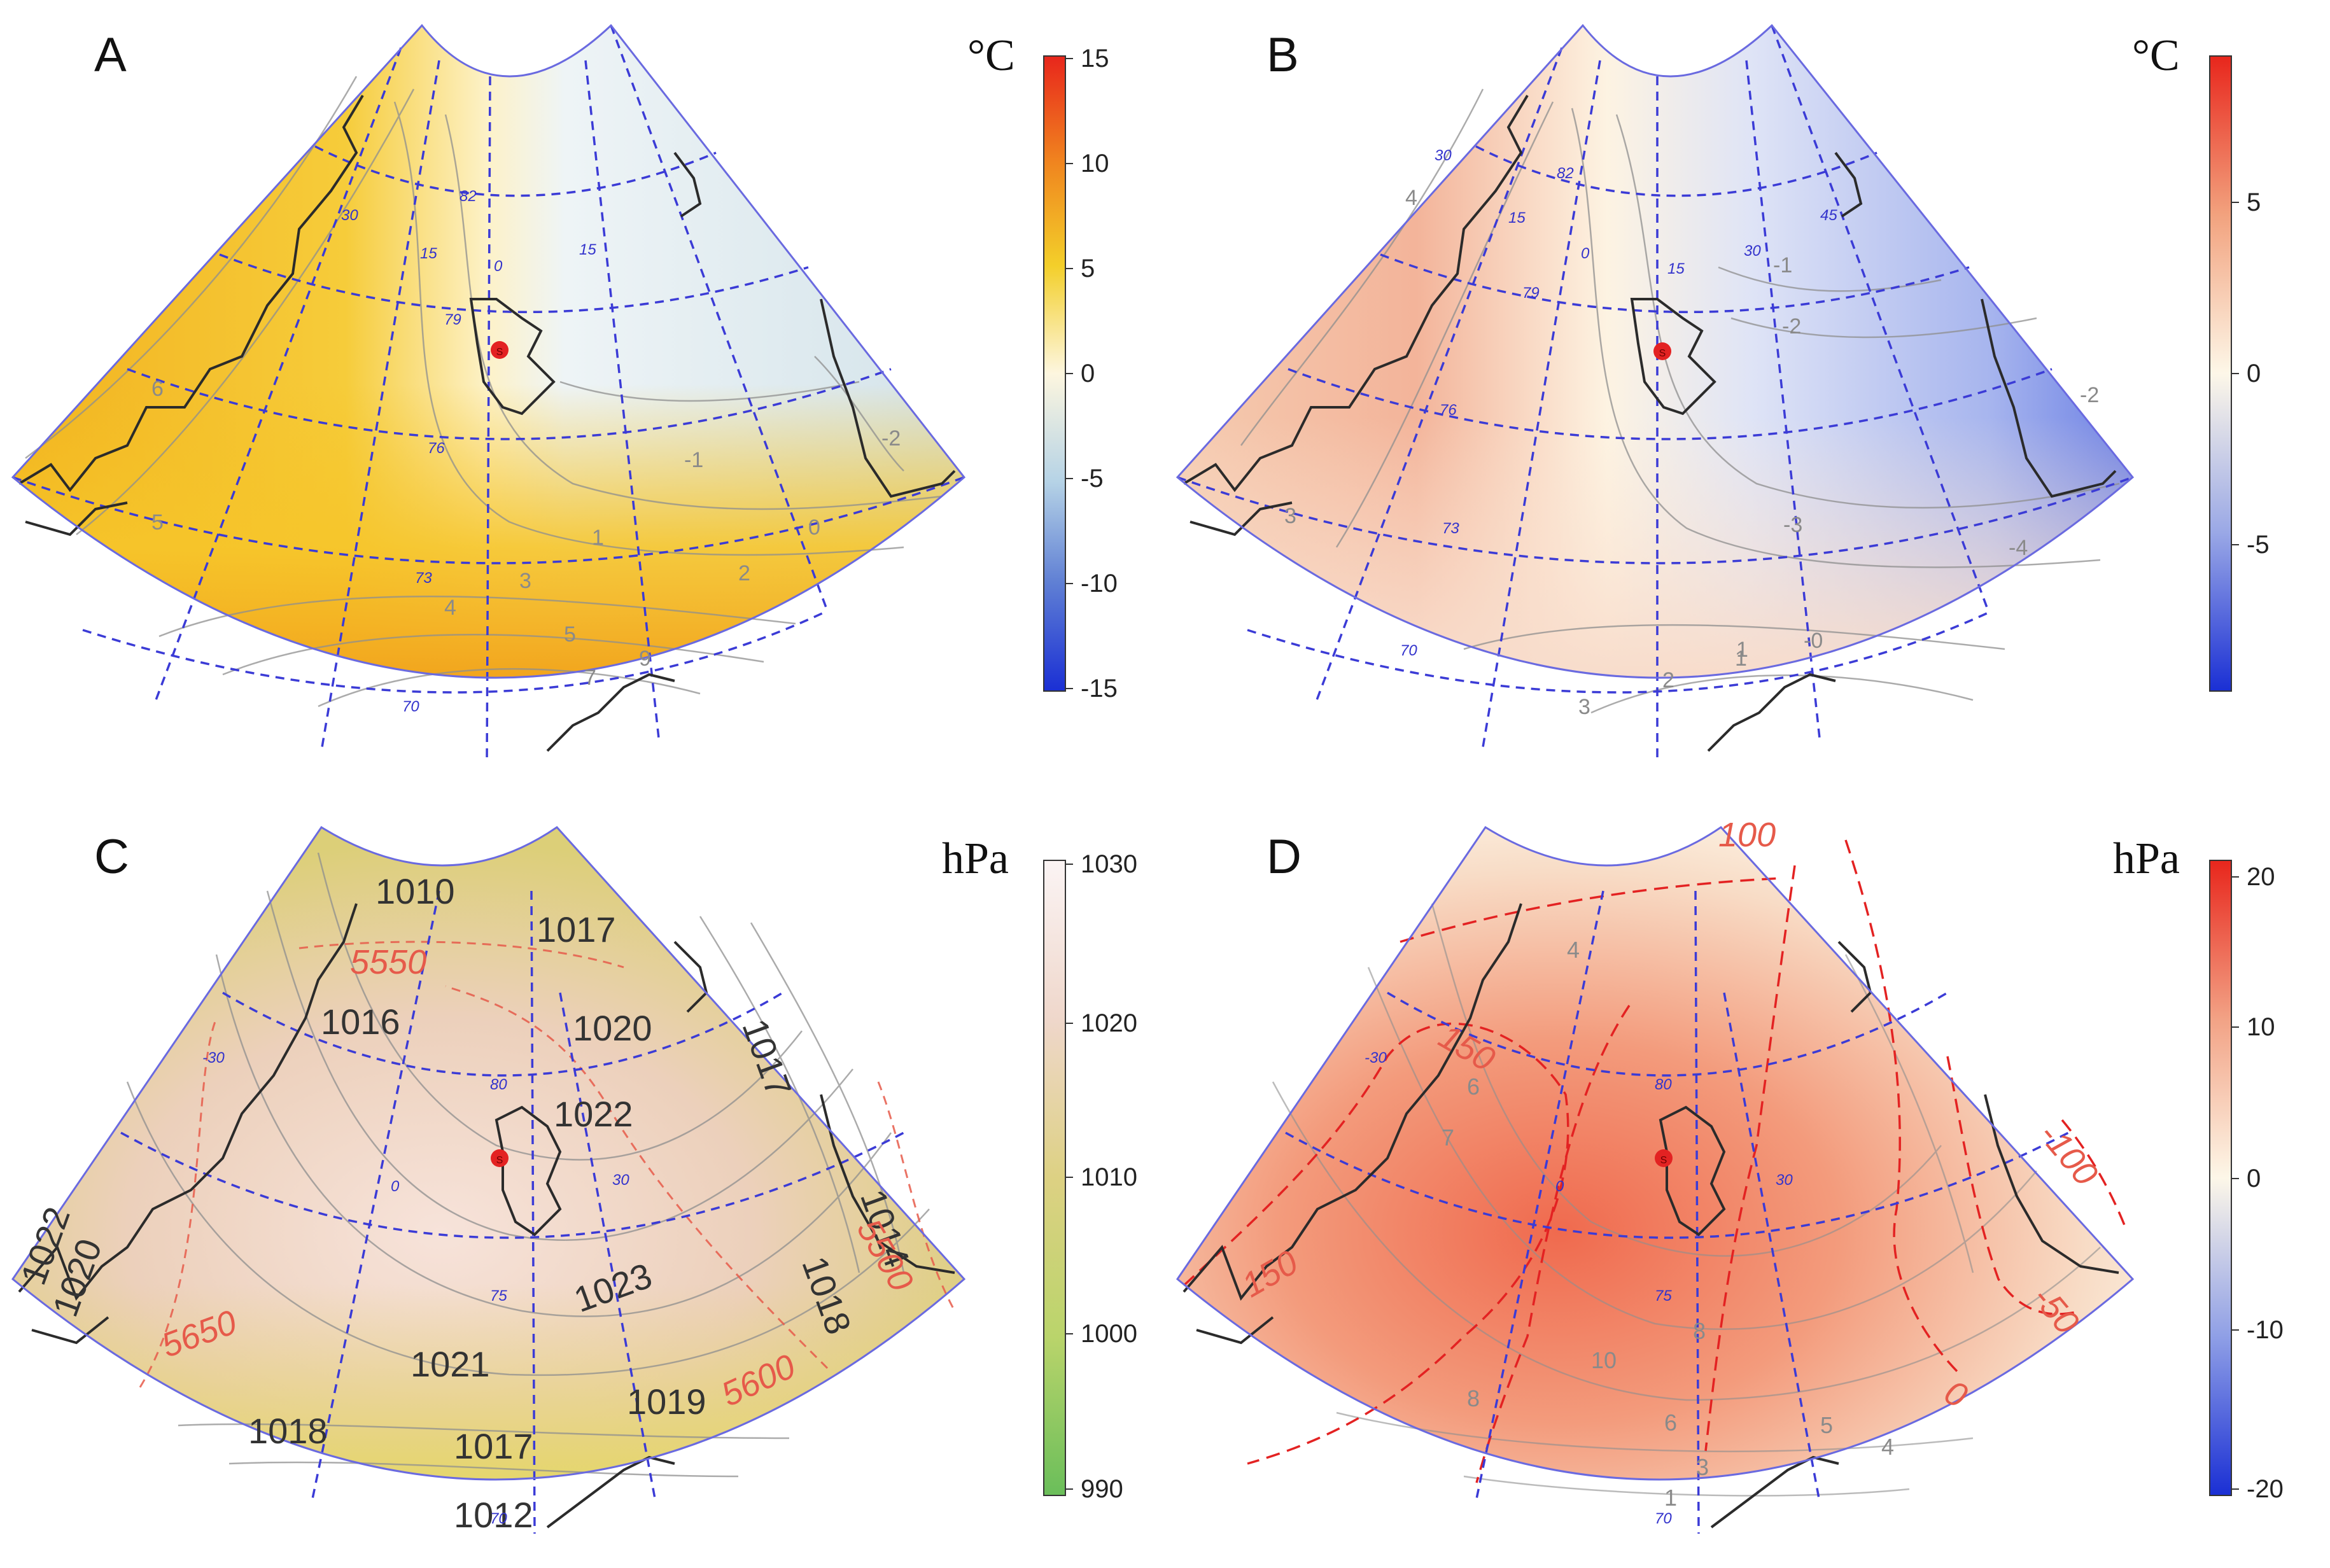  I want to click on panel-d-station-label: S, so click(1663, 1160).